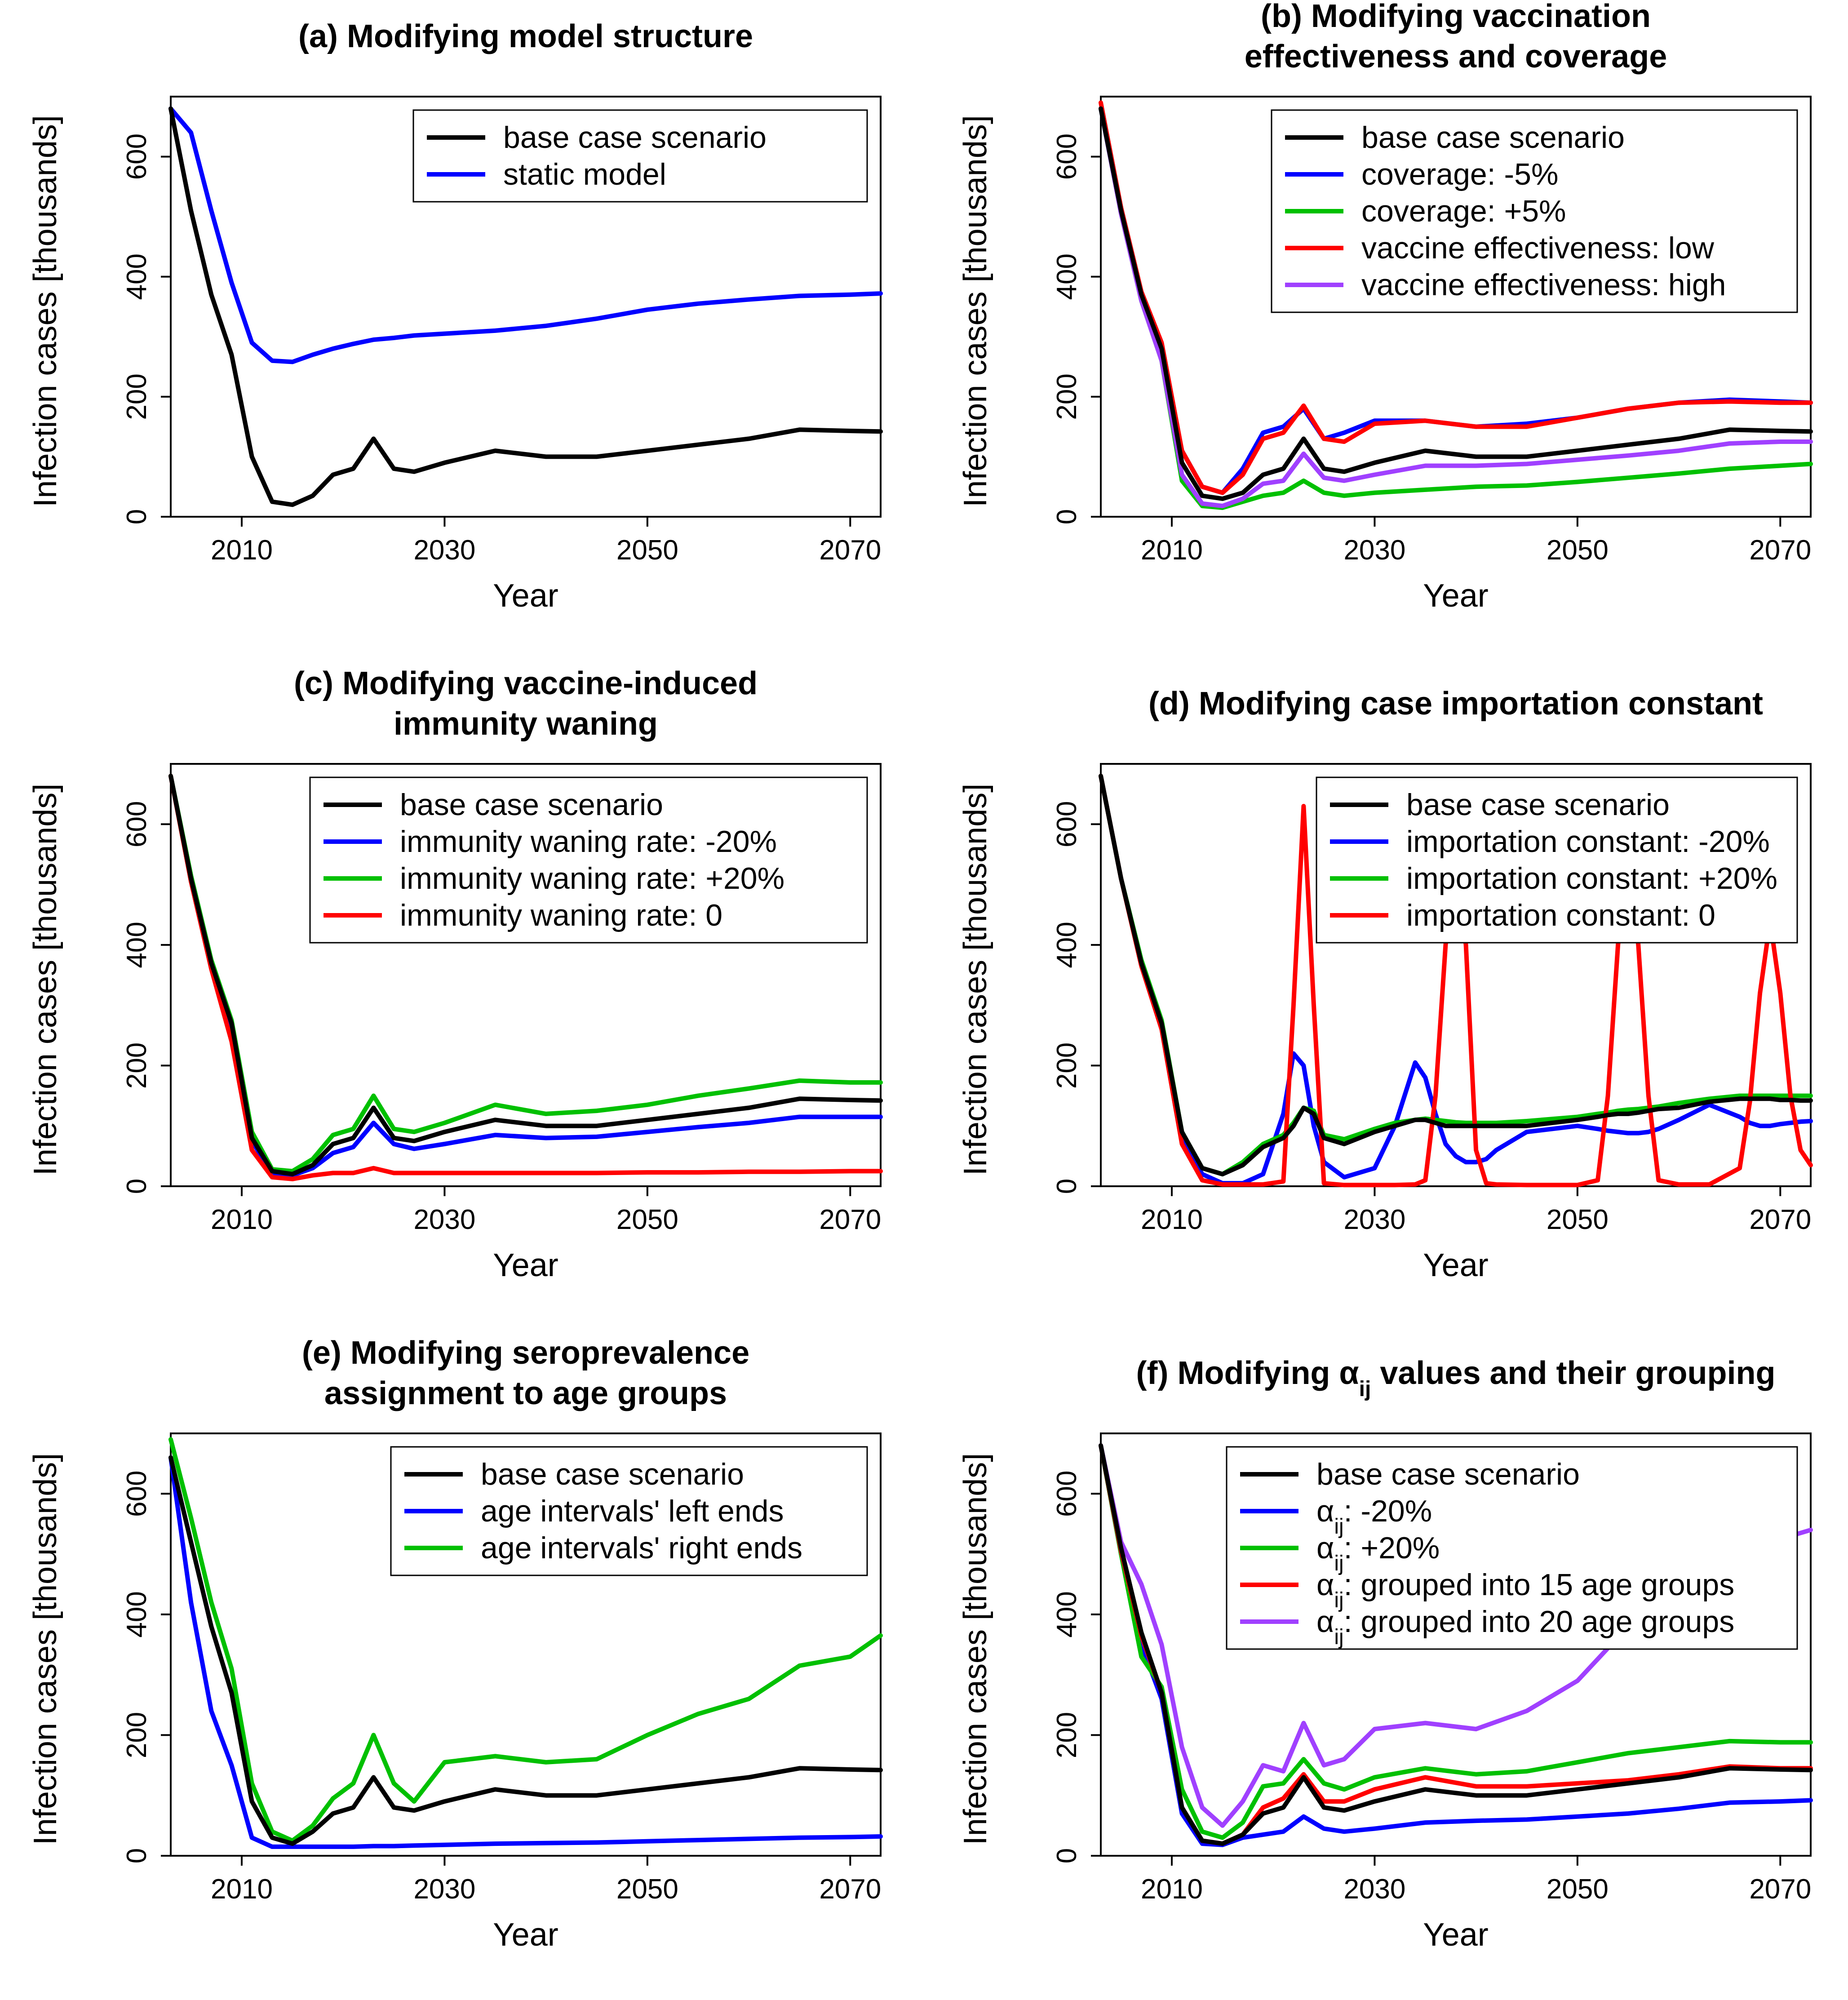 The height and width of the screenshot is (2000, 1848). What do you see at coordinates (136, 1614) in the screenshot?
I see `panel-e-ytick-label: 400` at bounding box center [136, 1614].